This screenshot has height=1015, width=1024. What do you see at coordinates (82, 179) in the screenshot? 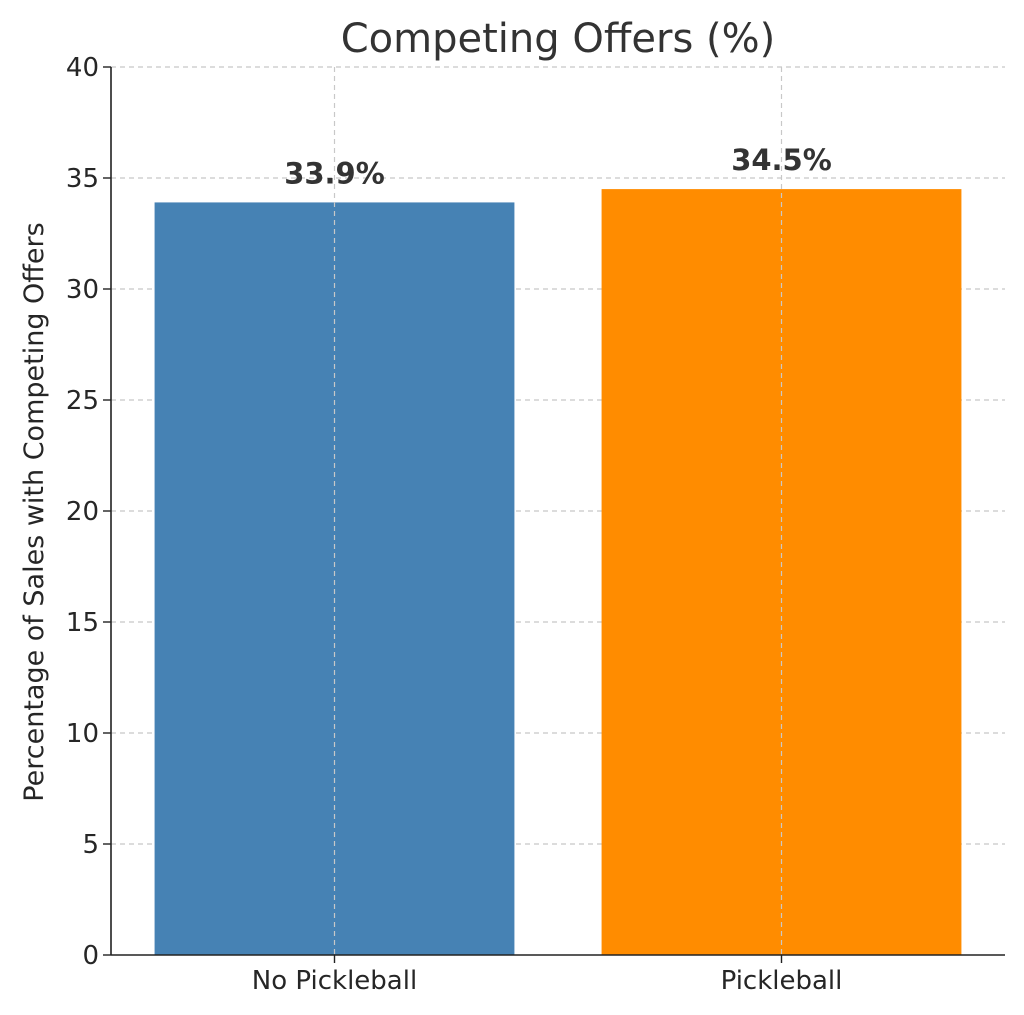
I see `y-tick-label: 35` at bounding box center [82, 179].